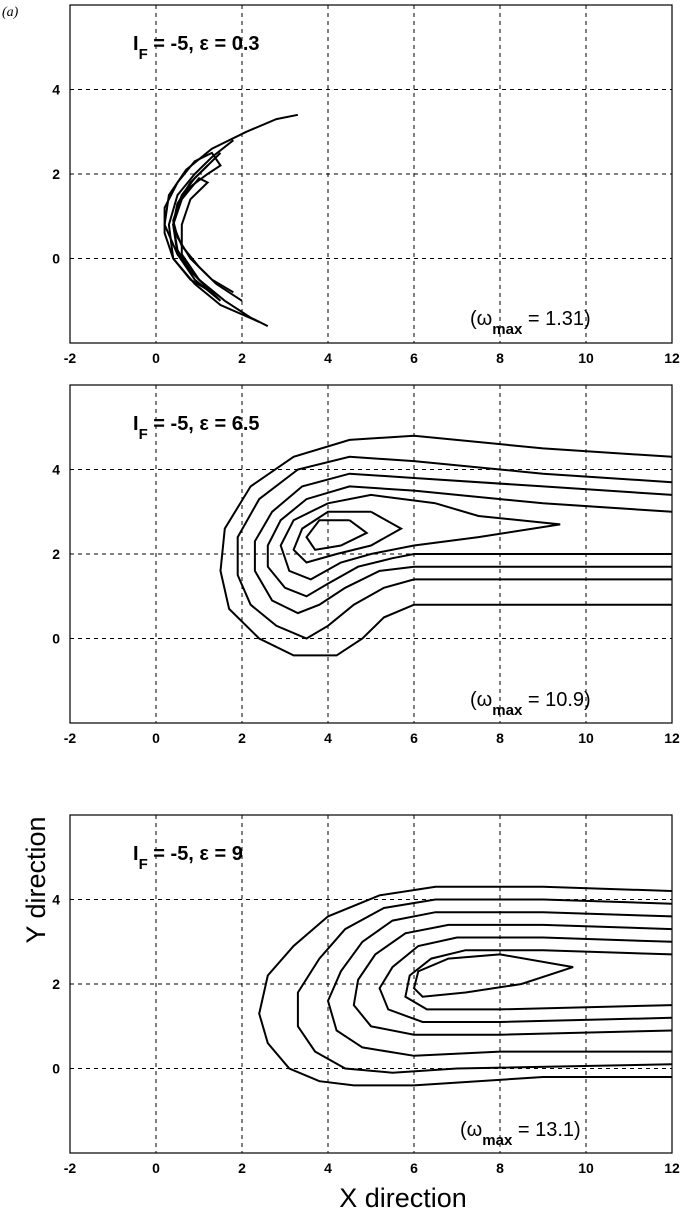 The height and width of the screenshot is (1221, 690). What do you see at coordinates (188, 858) in the screenshot?
I see `panel-title: IF = -5, ε = 9` at bounding box center [188, 858].